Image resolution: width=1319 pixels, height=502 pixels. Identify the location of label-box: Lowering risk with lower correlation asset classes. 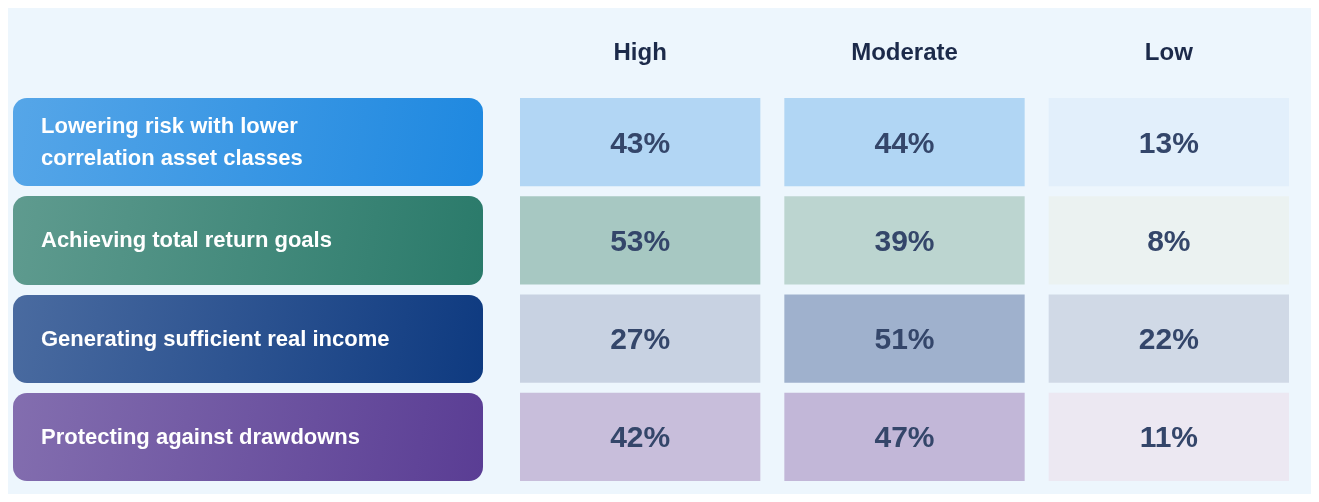
(248, 142).